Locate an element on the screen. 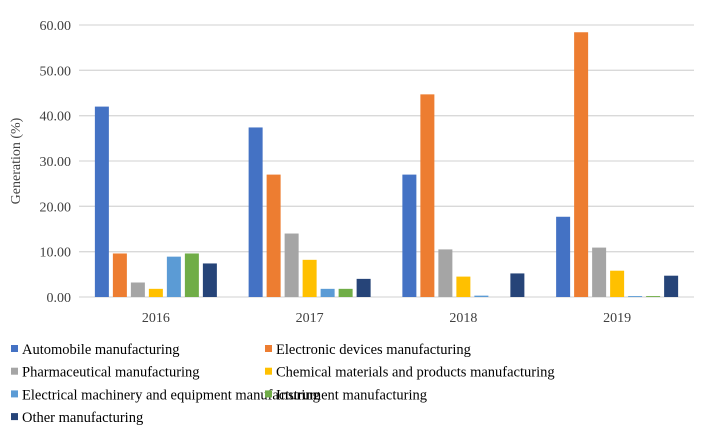 This screenshot has height=433, width=714. y-tick-label: 30.00 is located at coordinates (56, 162).